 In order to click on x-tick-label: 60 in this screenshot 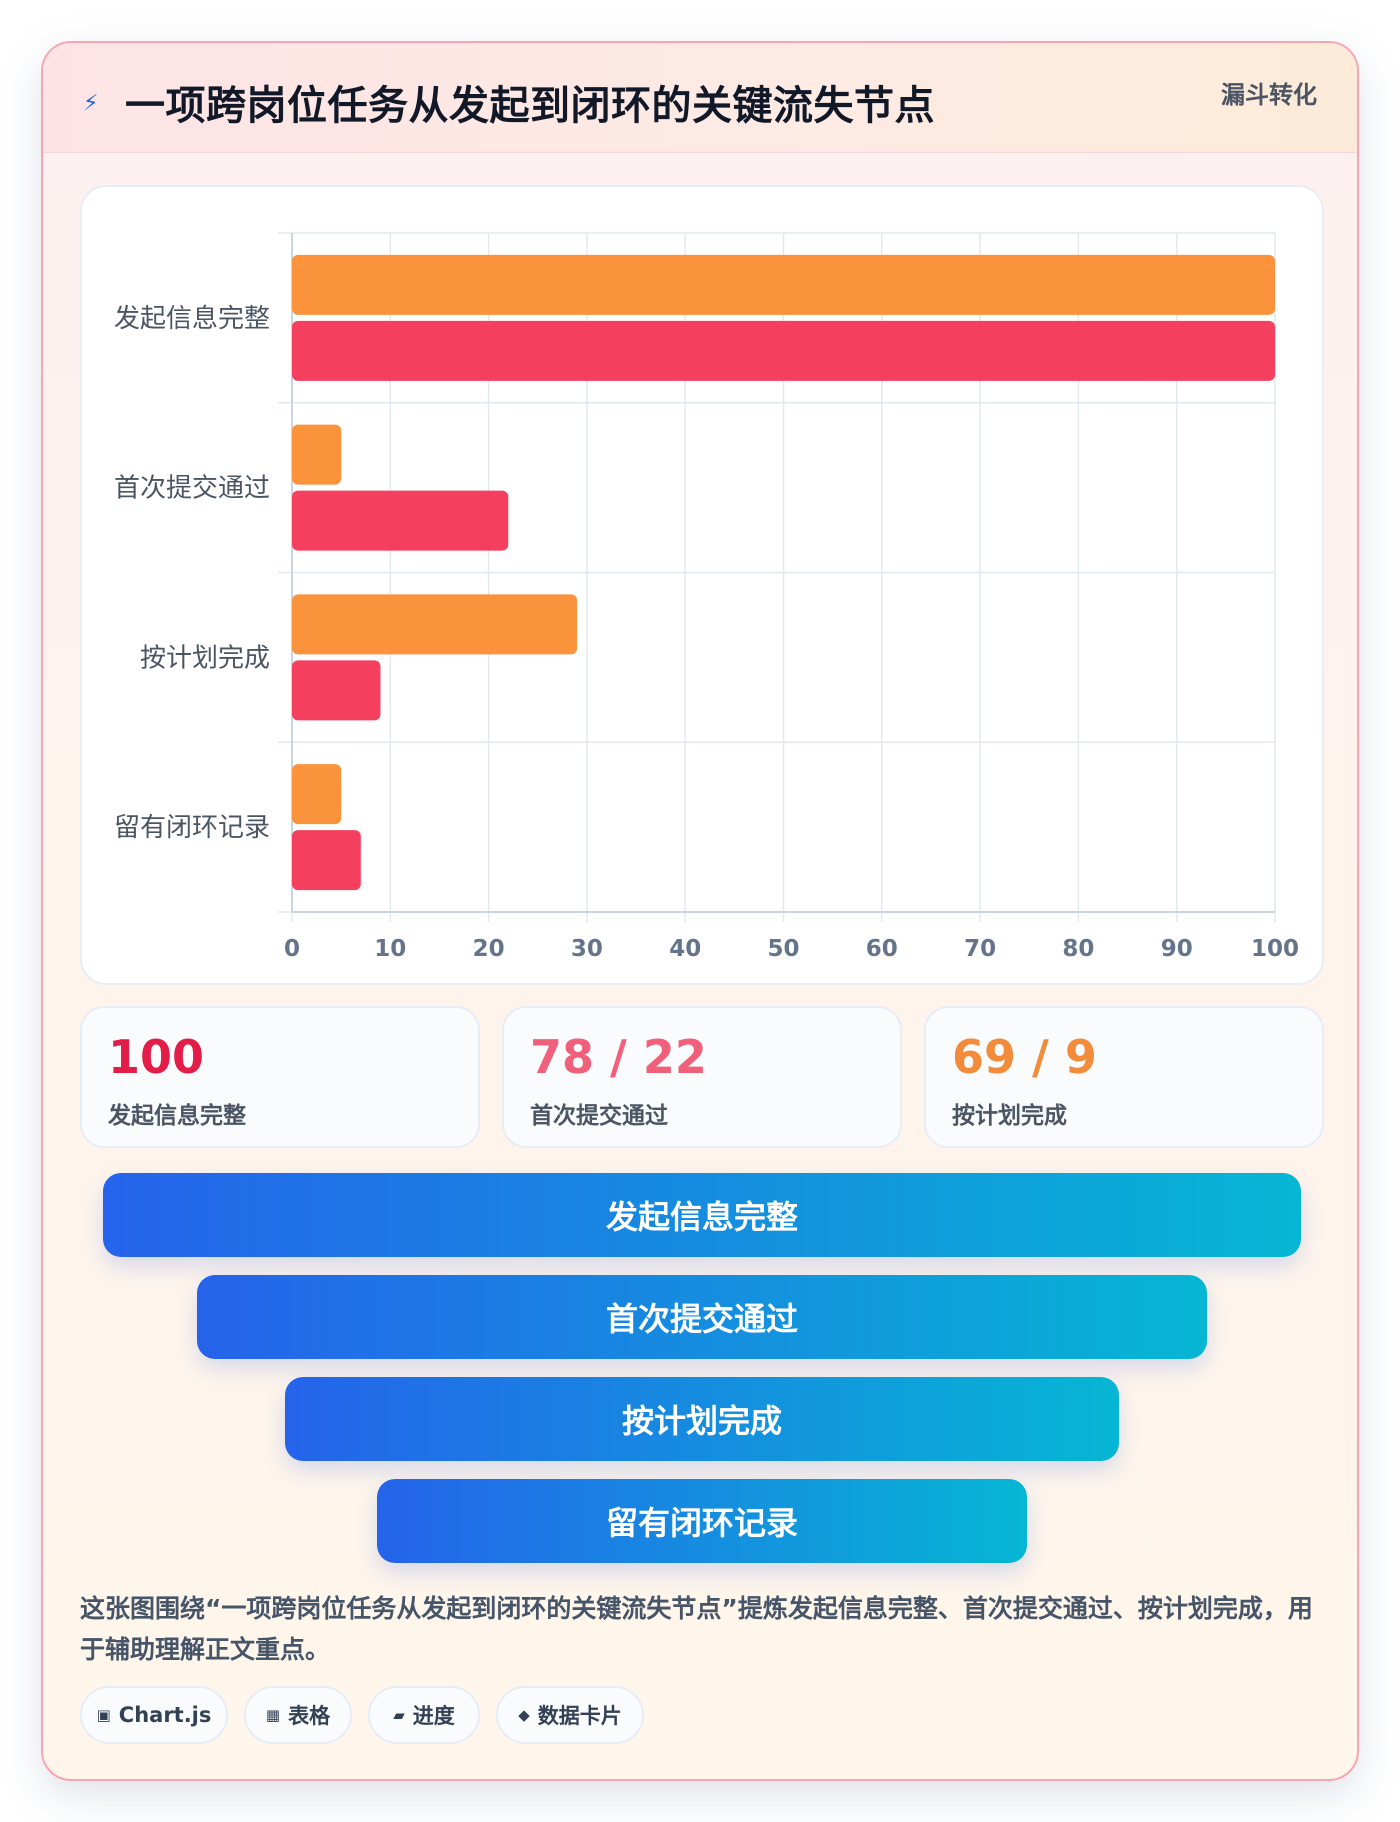, I will do `click(882, 949)`.